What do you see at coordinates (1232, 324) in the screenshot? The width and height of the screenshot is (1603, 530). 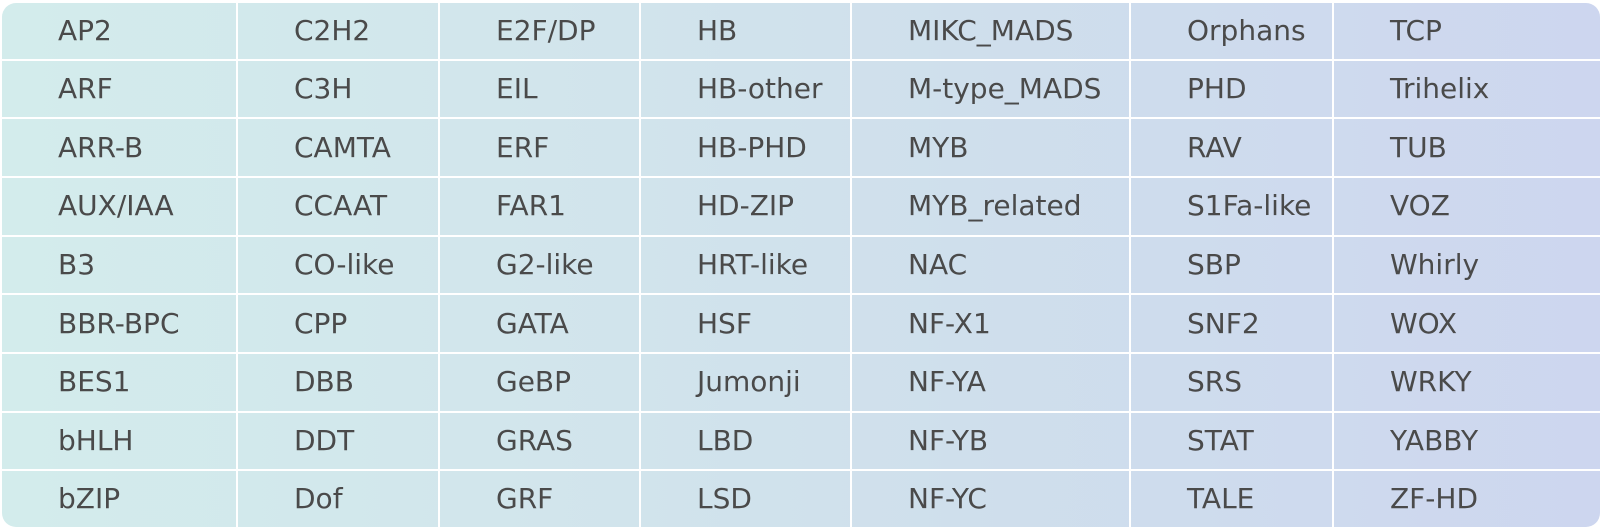 I see `table-cell: SNF2` at bounding box center [1232, 324].